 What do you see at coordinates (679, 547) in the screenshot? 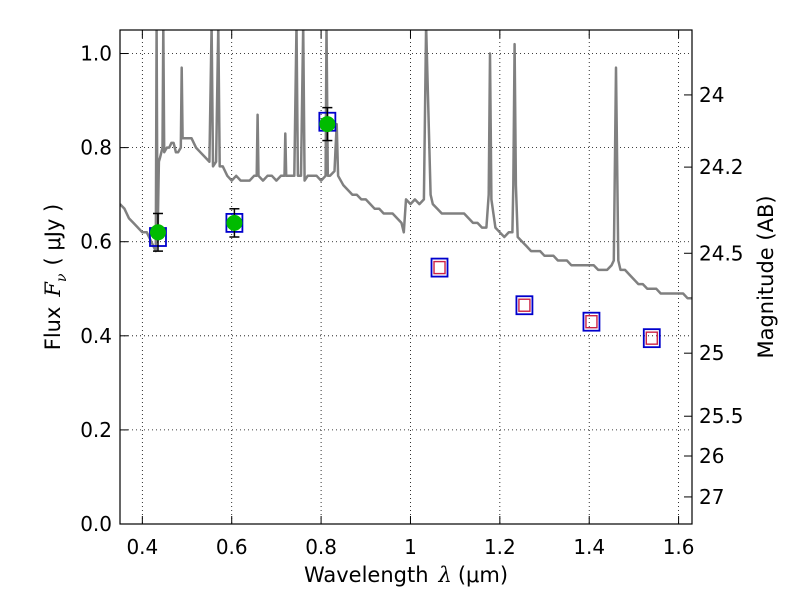
I see `x-tick-label: 1.6` at bounding box center [679, 547].